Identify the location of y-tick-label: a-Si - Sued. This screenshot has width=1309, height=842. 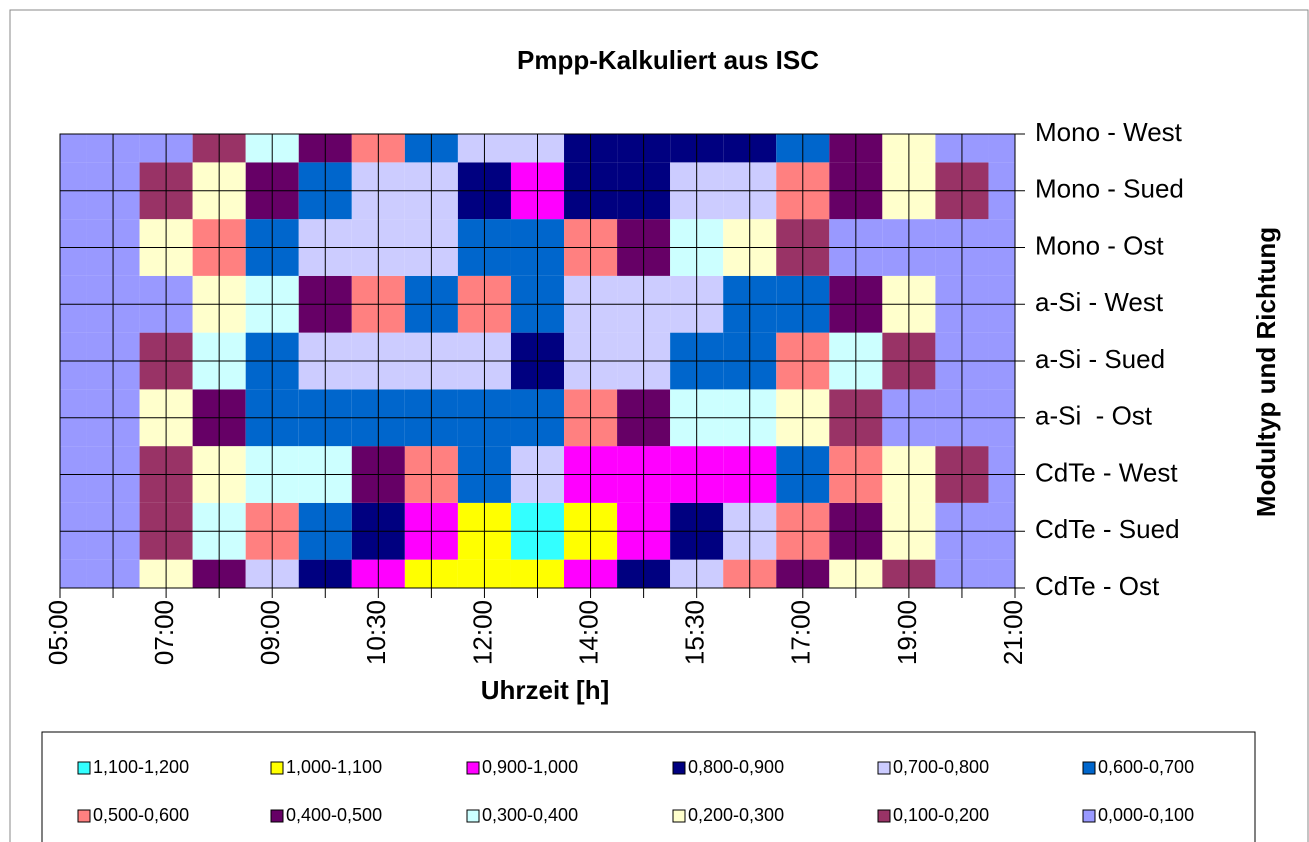
(1100, 359).